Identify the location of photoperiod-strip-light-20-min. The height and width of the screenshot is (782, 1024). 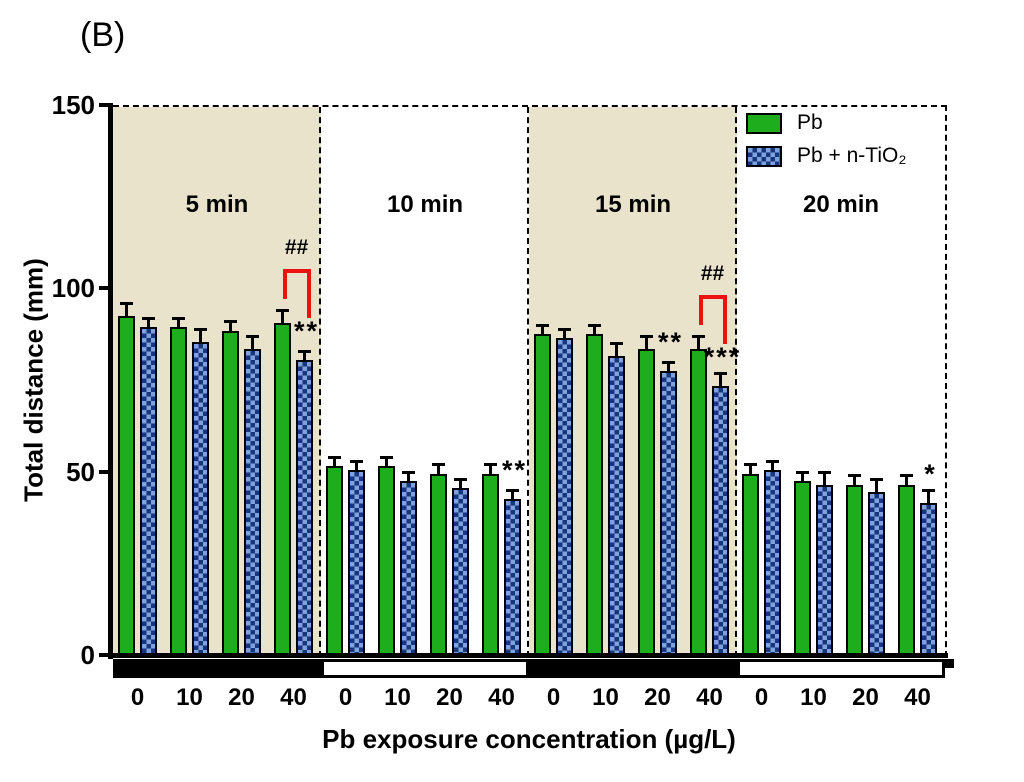
(841, 668).